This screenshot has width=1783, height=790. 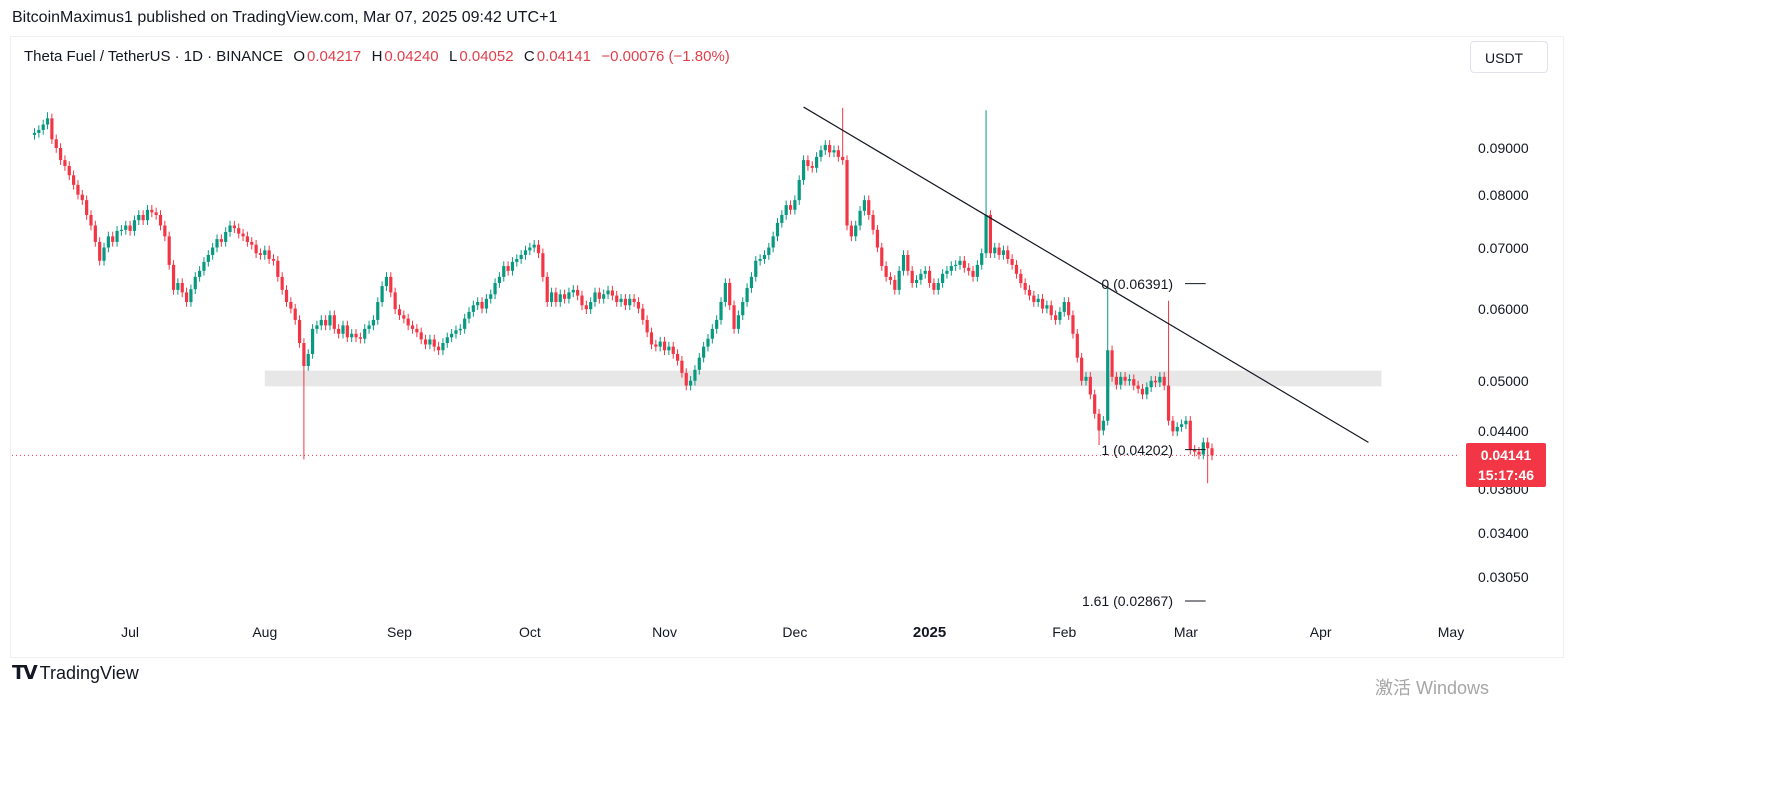 What do you see at coordinates (25, 673) in the screenshot?
I see `tradingview-logo-icon: 𝗧𝗩` at bounding box center [25, 673].